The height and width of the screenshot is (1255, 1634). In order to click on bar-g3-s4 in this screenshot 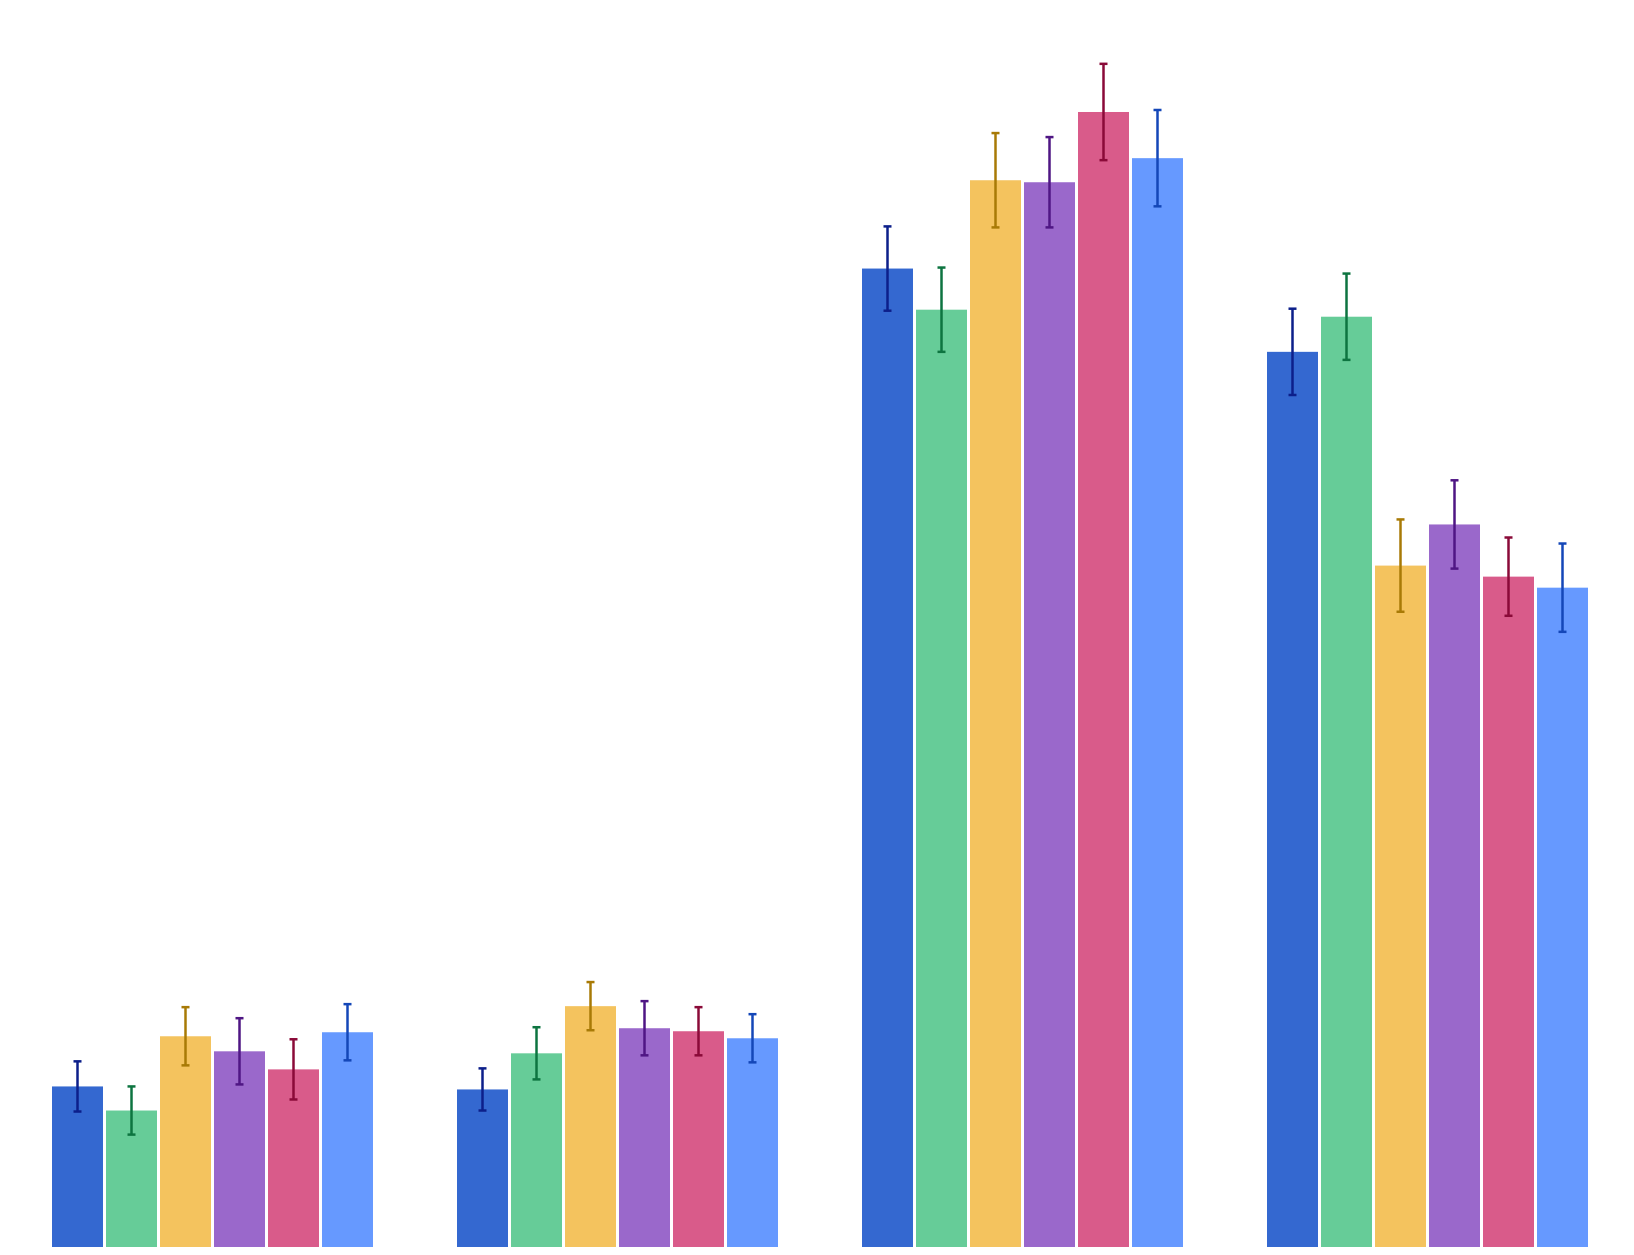, I will do `click(1049, 714)`.